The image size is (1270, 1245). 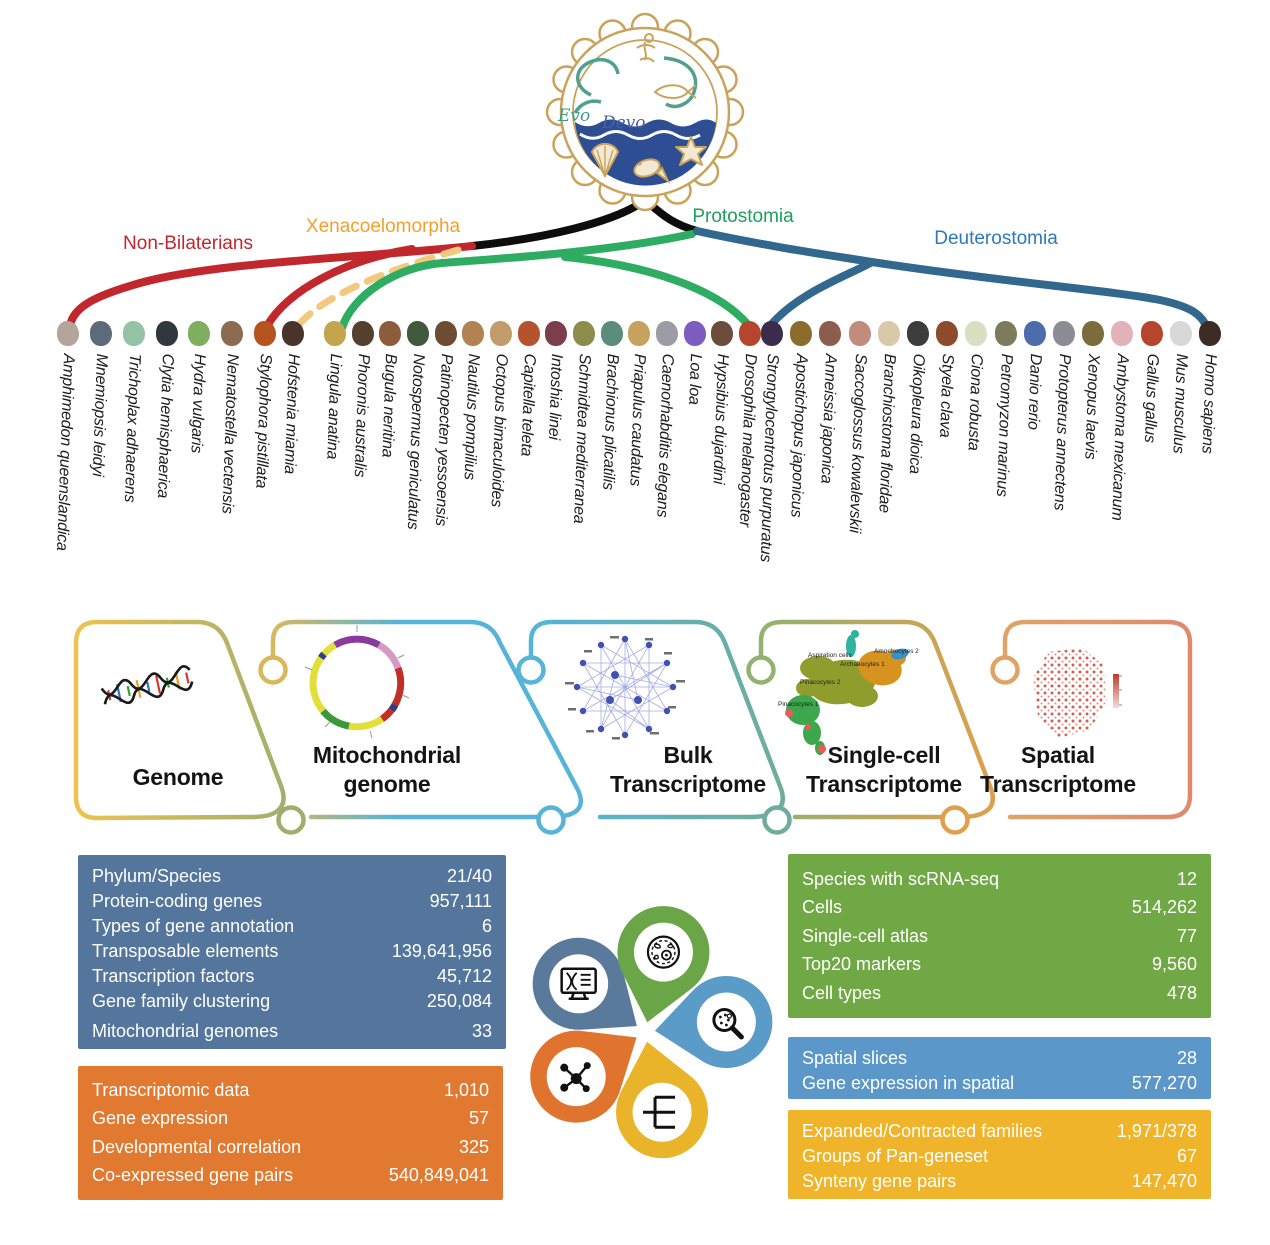 I want to click on stat-label: Gene expression, so click(x=160, y=1118).